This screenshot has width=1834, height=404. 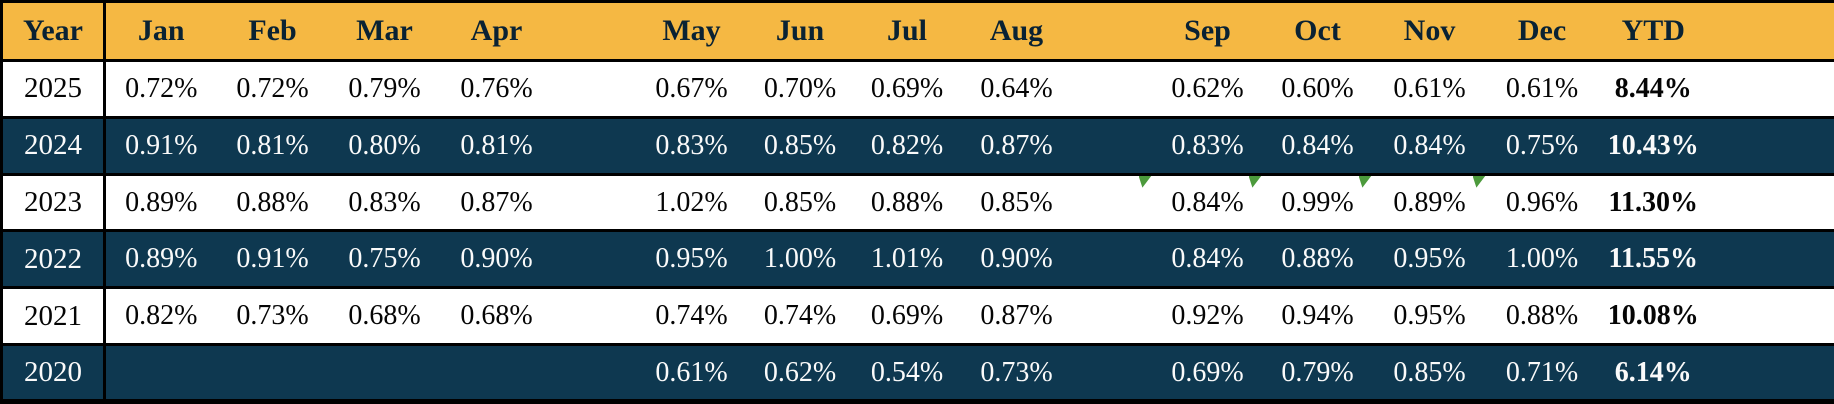 What do you see at coordinates (53, 259) in the screenshot?
I see `year-cell: 2022` at bounding box center [53, 259].